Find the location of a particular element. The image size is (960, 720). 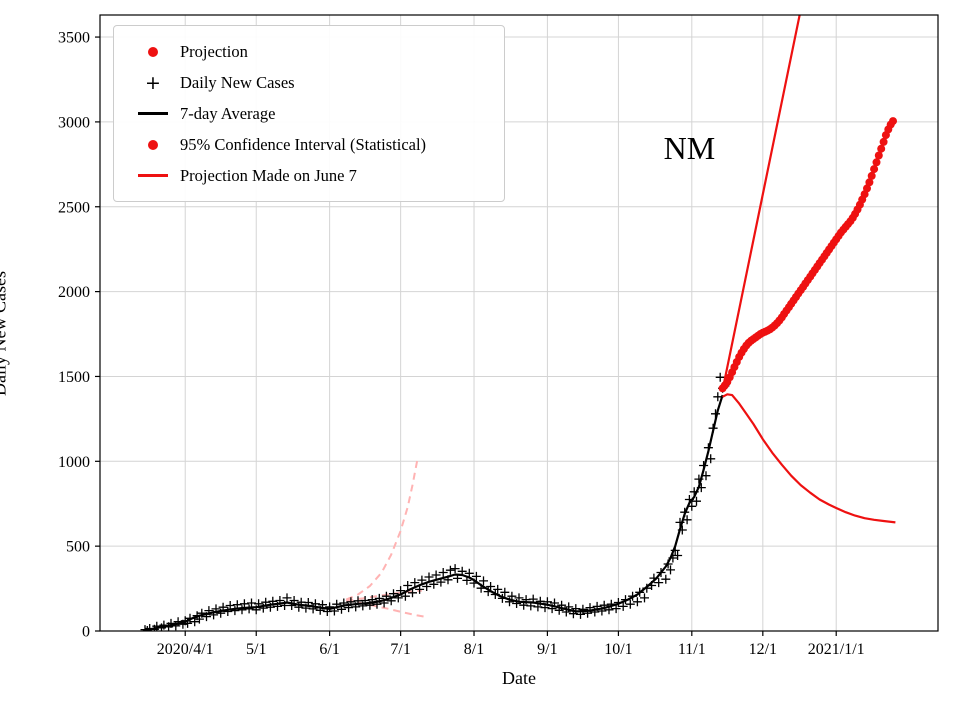

svg-text: 1500 is located at coordinates (74, 377).